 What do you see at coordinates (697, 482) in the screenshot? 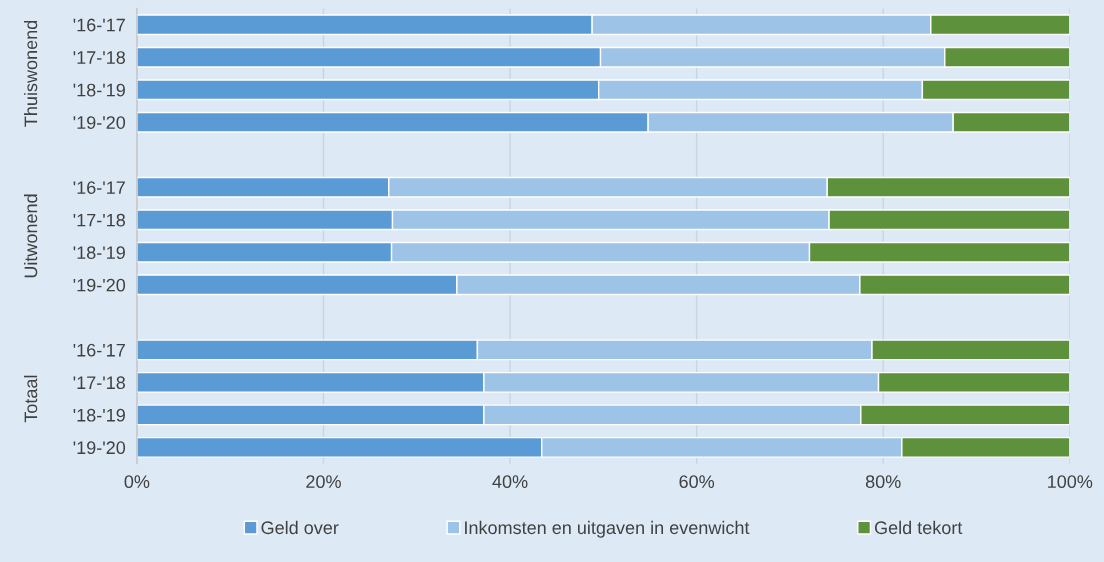
I see `x-tick-label: 60%` at bounding box center [697, 482].